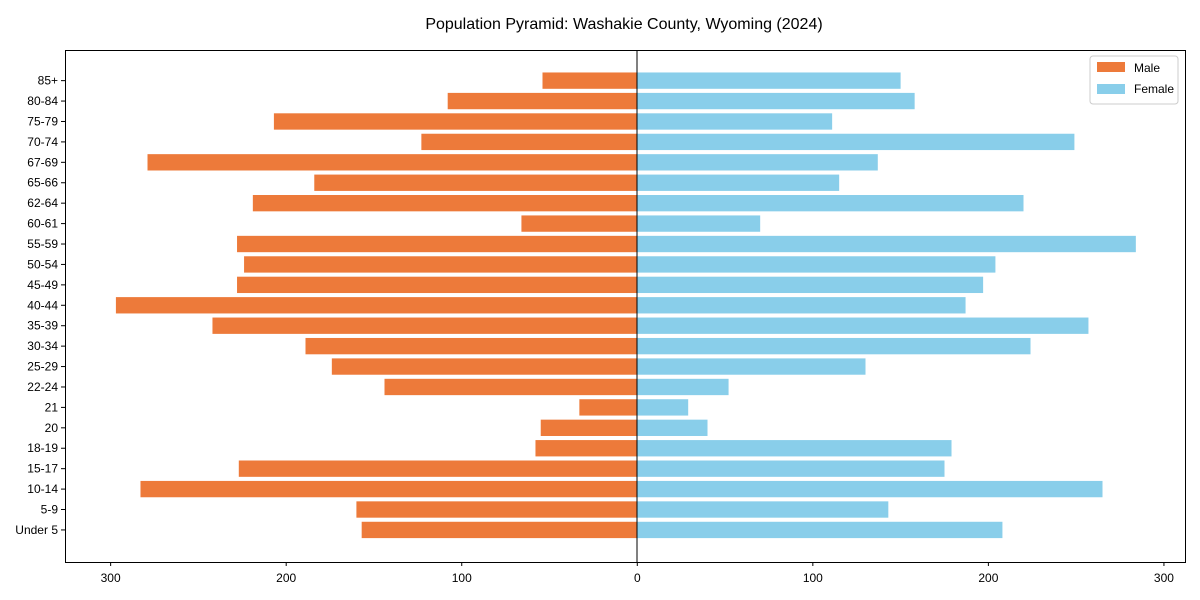 The height and width of the screenshot is (600, 1200). I want to click on y-tick-label: 55-59, so click(42, 244).